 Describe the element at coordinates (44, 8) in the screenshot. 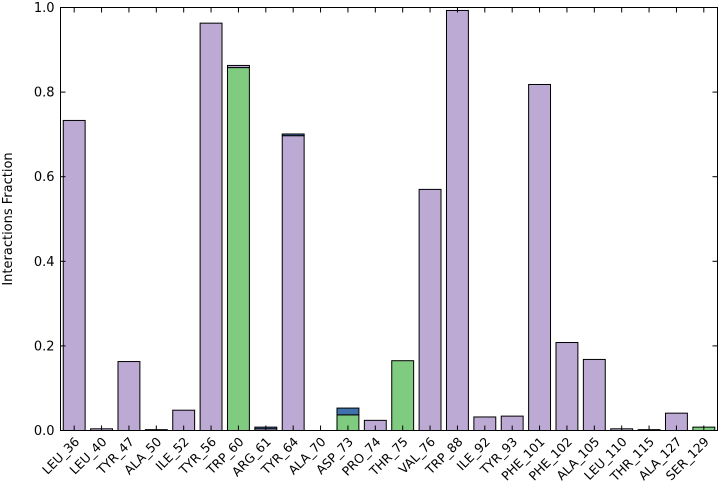

I see `y-tick-label: 1.0` at that location.